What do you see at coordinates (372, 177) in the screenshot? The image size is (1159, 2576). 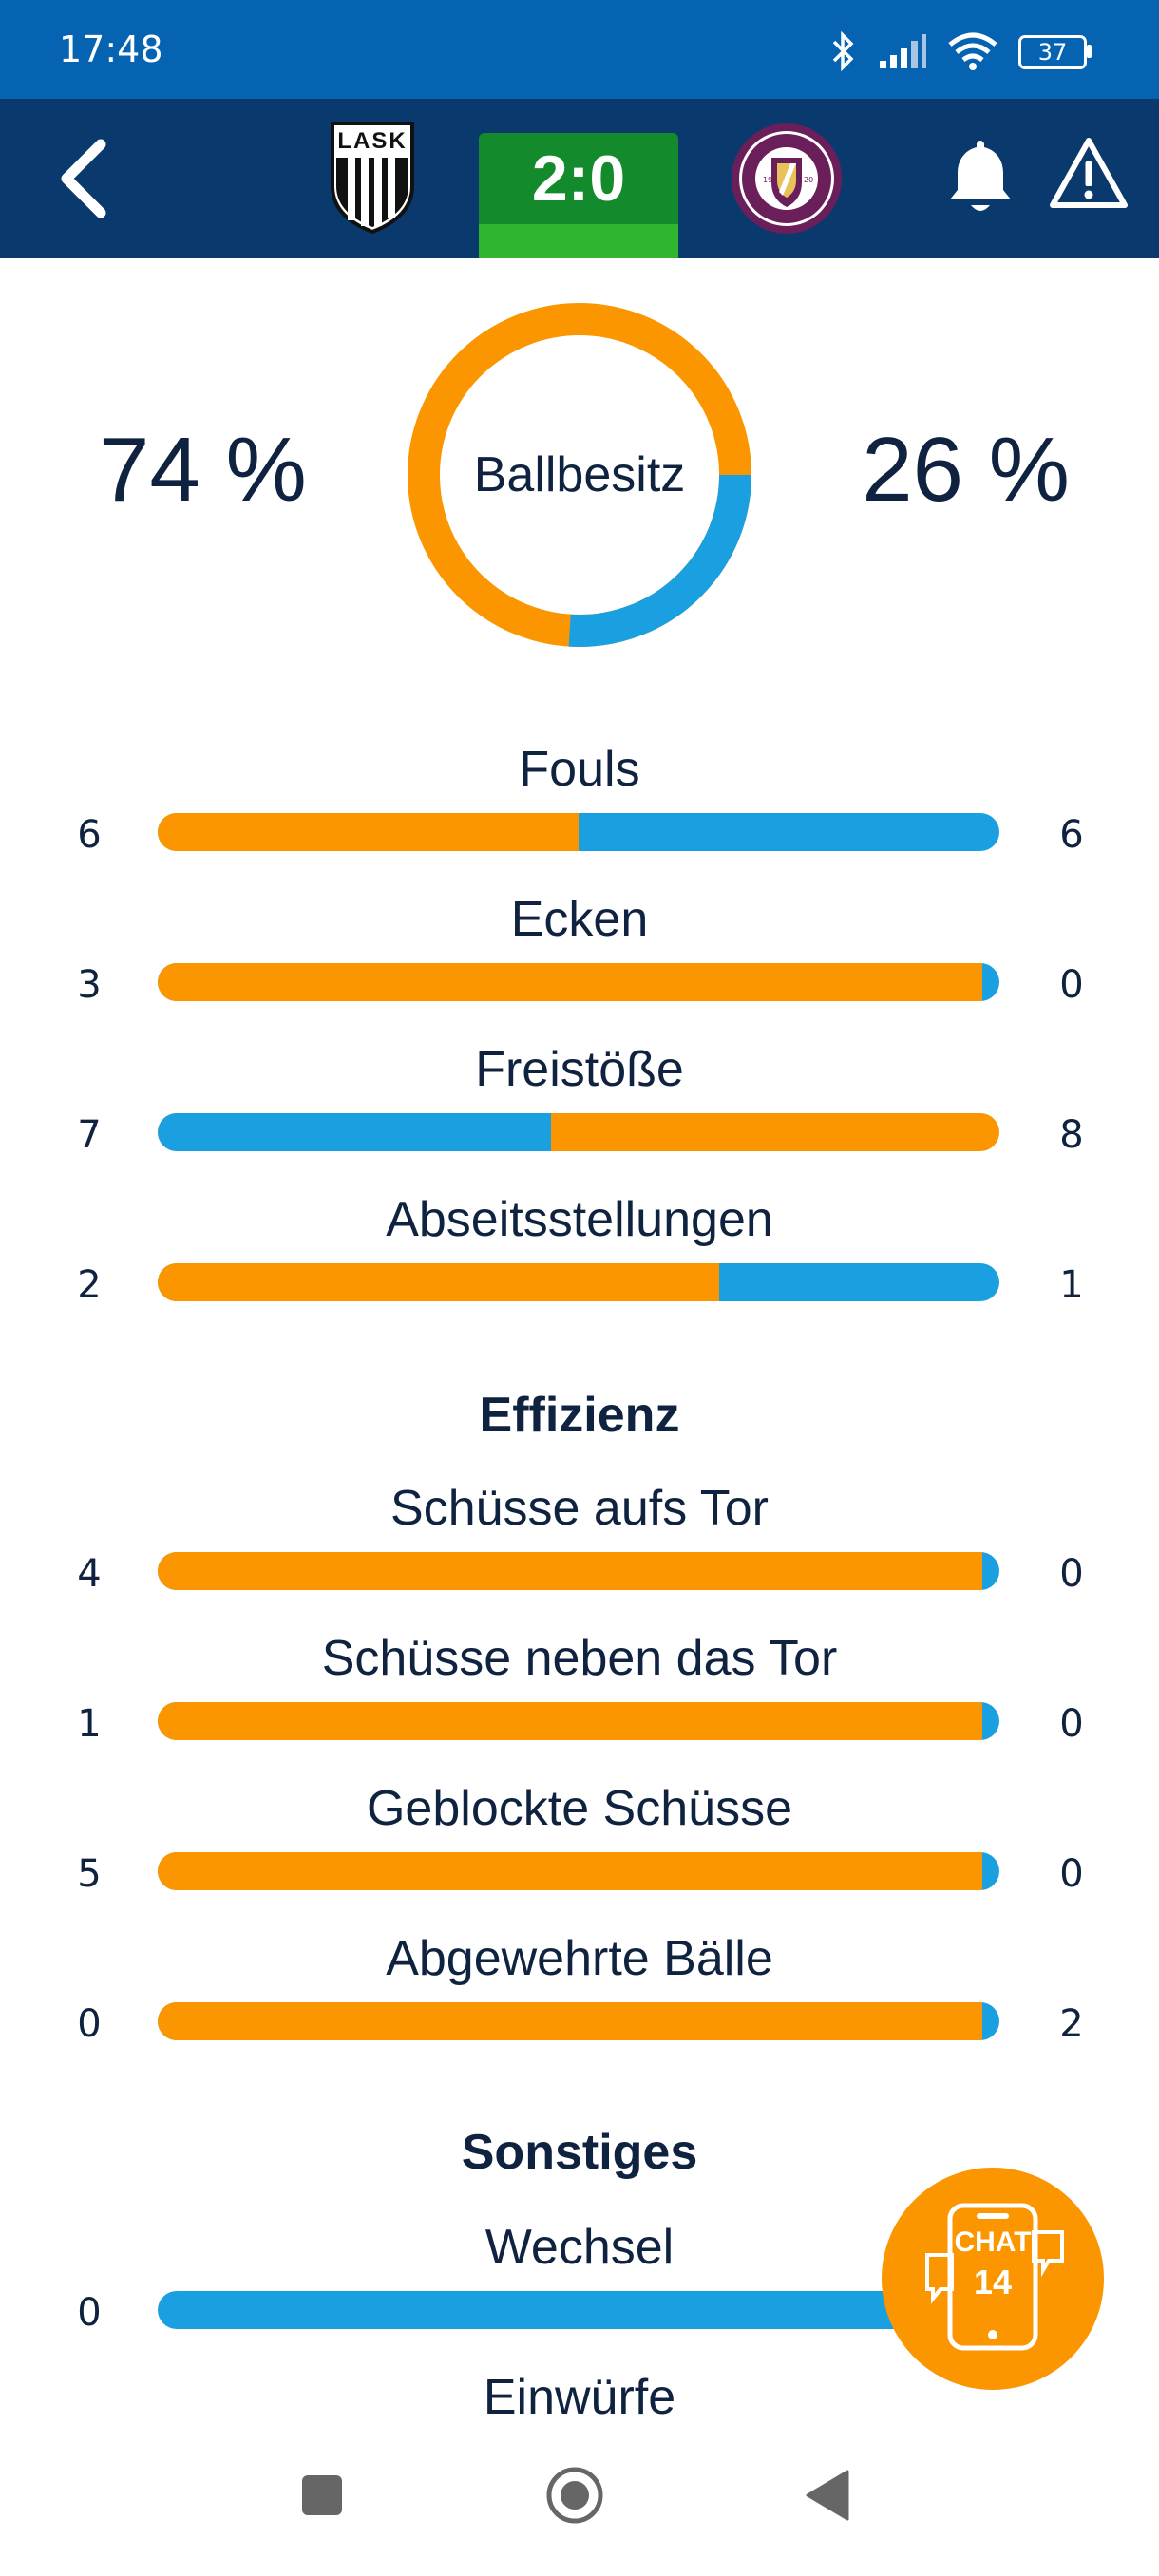 I see `home-team-logo: LASK` at bounding box center [372, 177].